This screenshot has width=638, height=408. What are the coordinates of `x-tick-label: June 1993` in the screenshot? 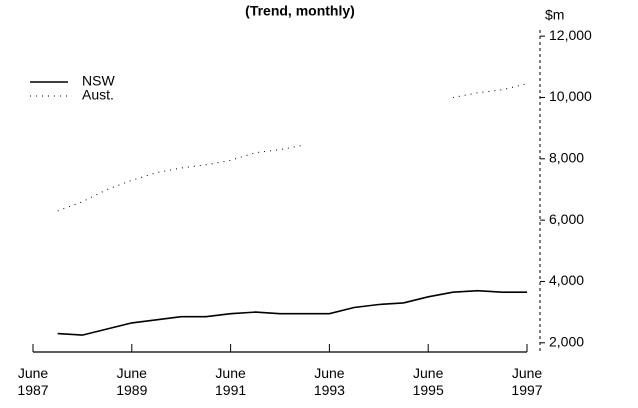 It's located at (329, 381).